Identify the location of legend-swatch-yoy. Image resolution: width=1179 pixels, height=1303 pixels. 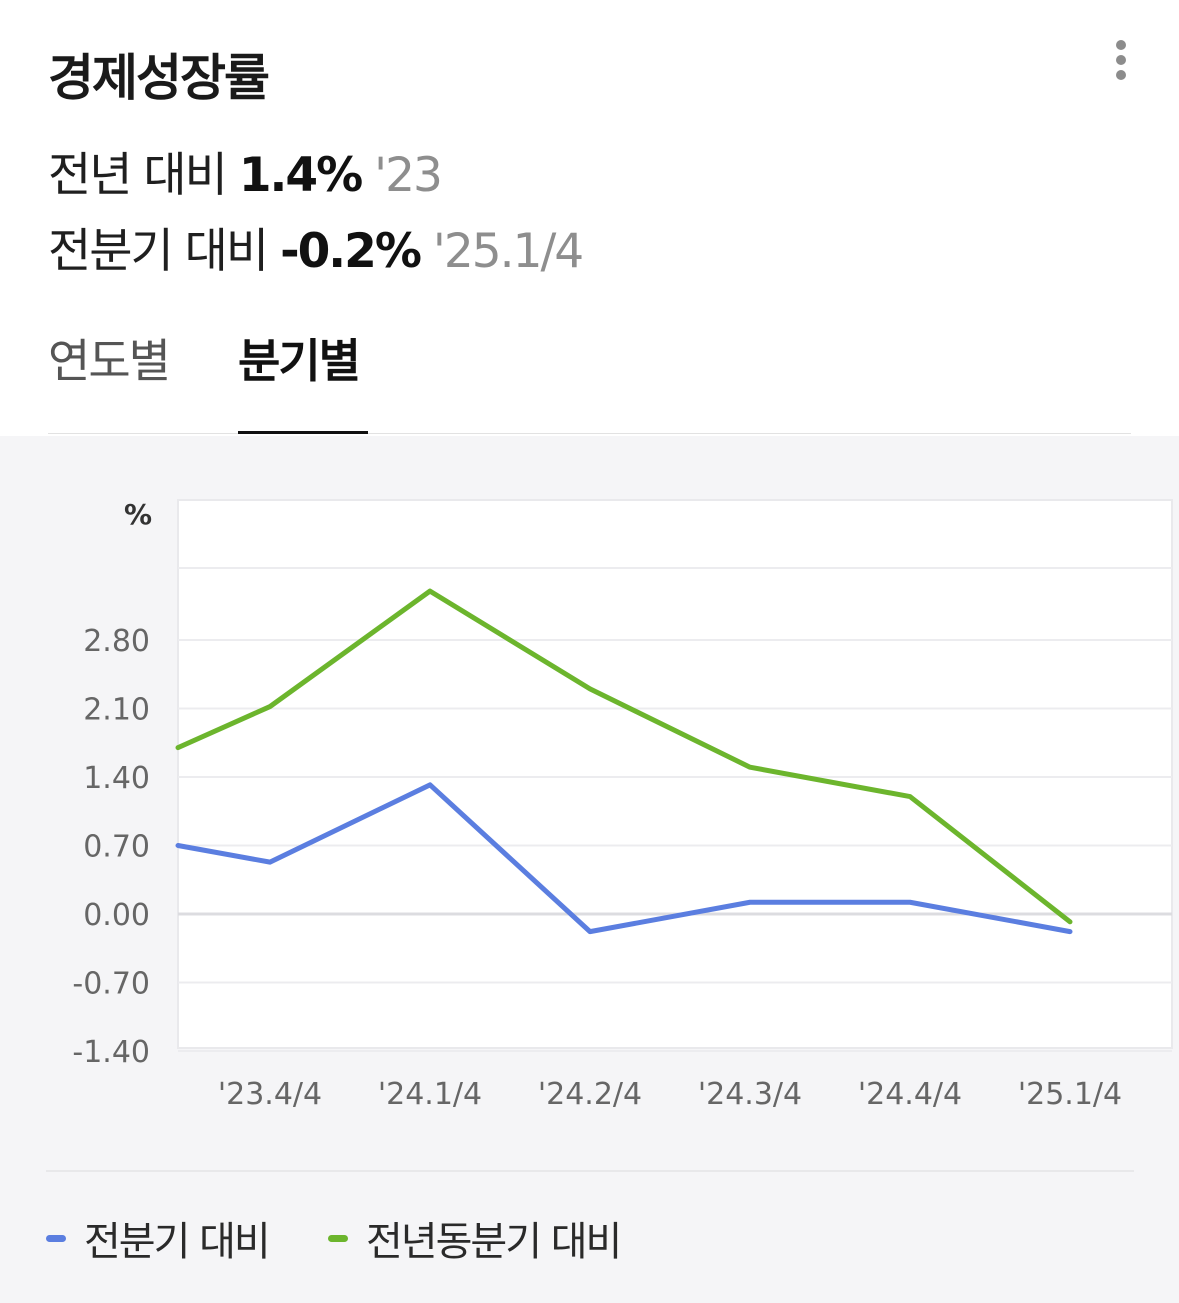
(338, 1238).